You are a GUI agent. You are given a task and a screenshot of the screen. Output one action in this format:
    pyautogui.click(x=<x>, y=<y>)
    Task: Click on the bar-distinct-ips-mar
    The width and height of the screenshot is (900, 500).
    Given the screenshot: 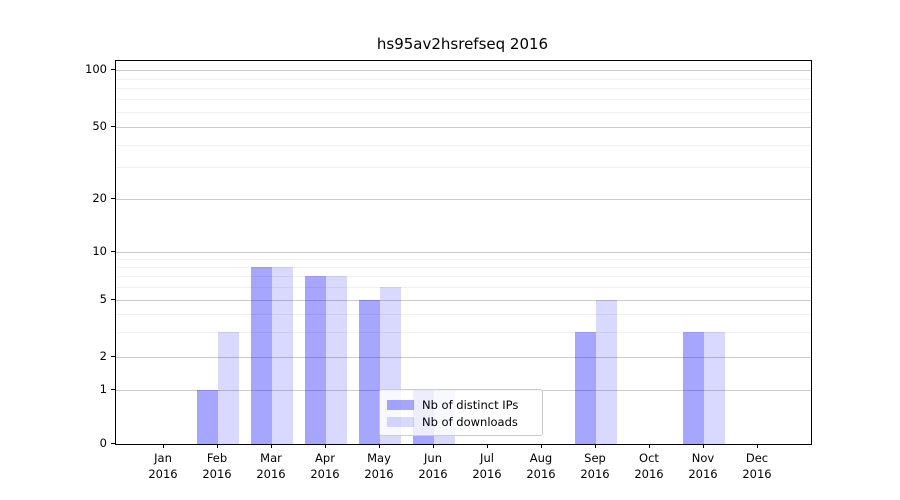 What is the action you would take?
    pyautogui.click(x=261, y=355)
    